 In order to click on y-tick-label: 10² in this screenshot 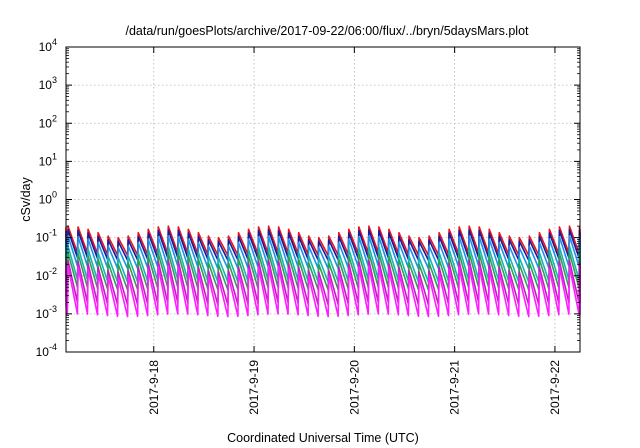, I will do `click(48, 121)`.